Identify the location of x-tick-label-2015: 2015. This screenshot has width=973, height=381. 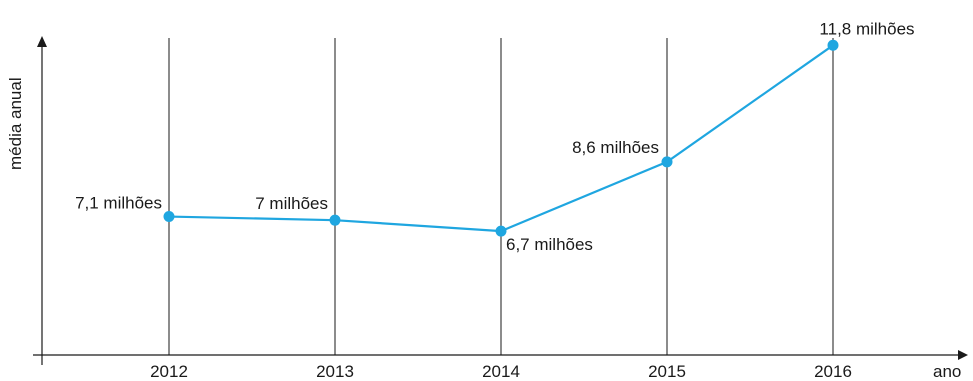
(667, 371).